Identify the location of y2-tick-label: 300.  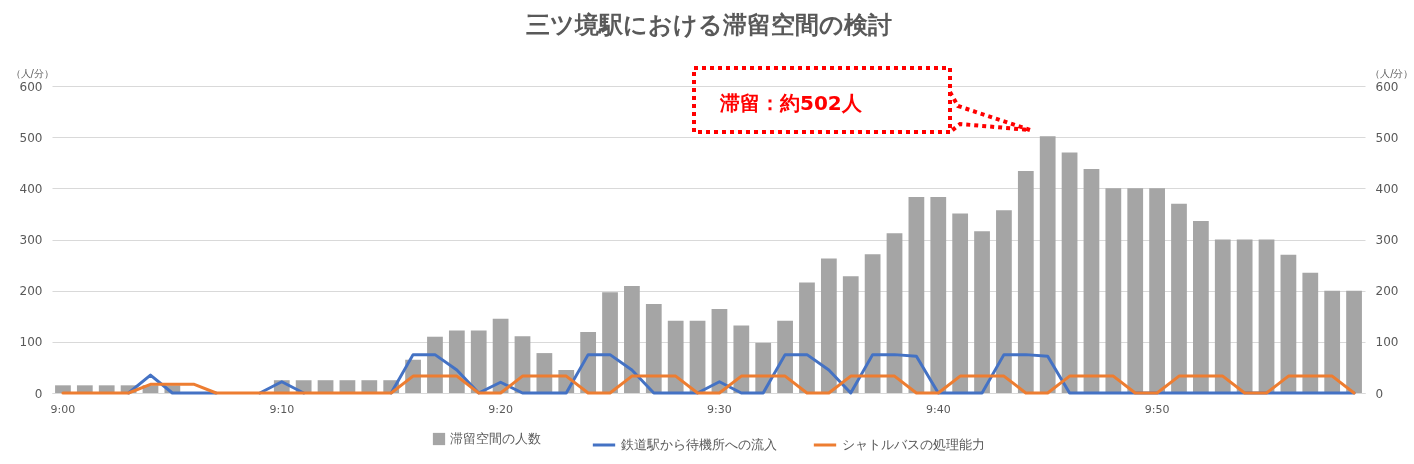
(1387, 240).